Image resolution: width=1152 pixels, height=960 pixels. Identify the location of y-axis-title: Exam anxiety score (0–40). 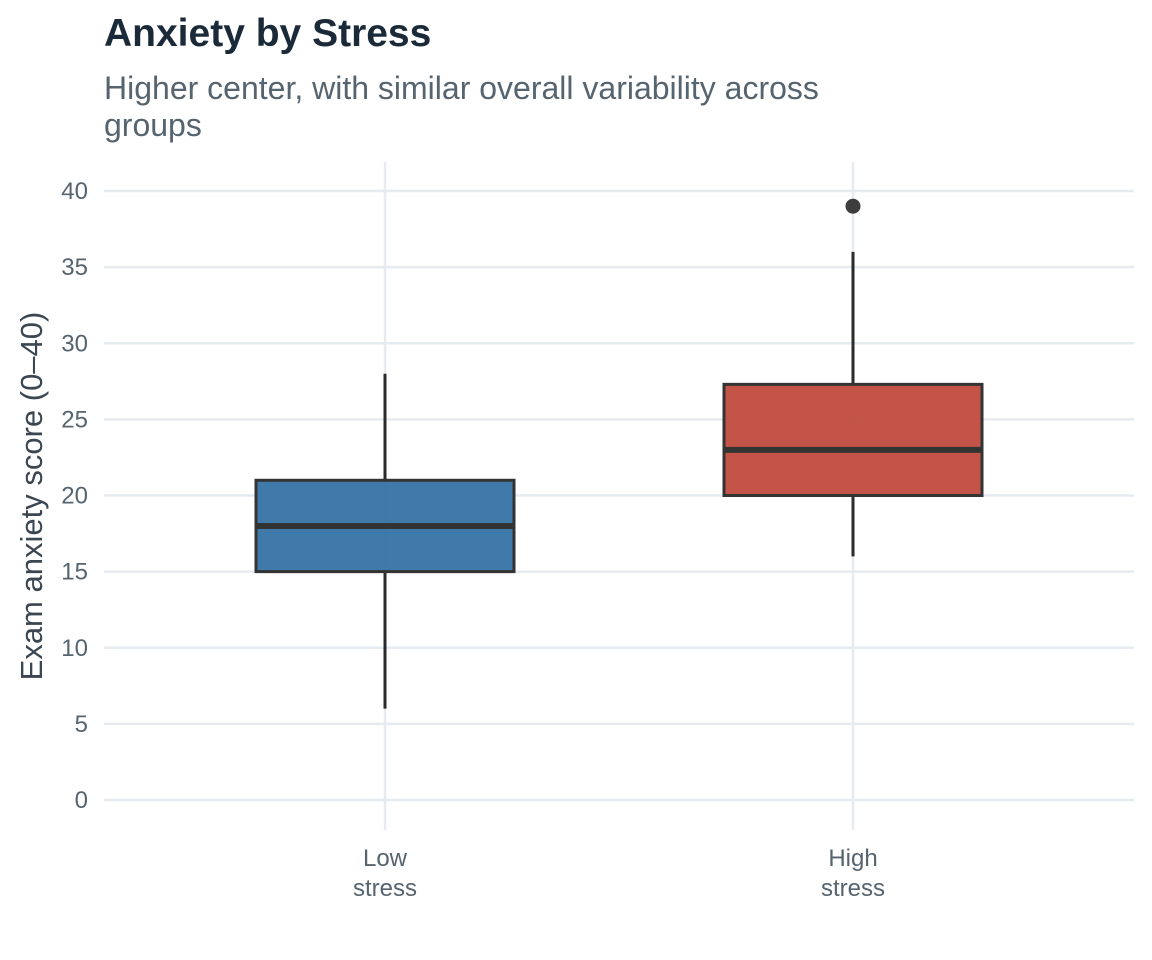
(31, 496).